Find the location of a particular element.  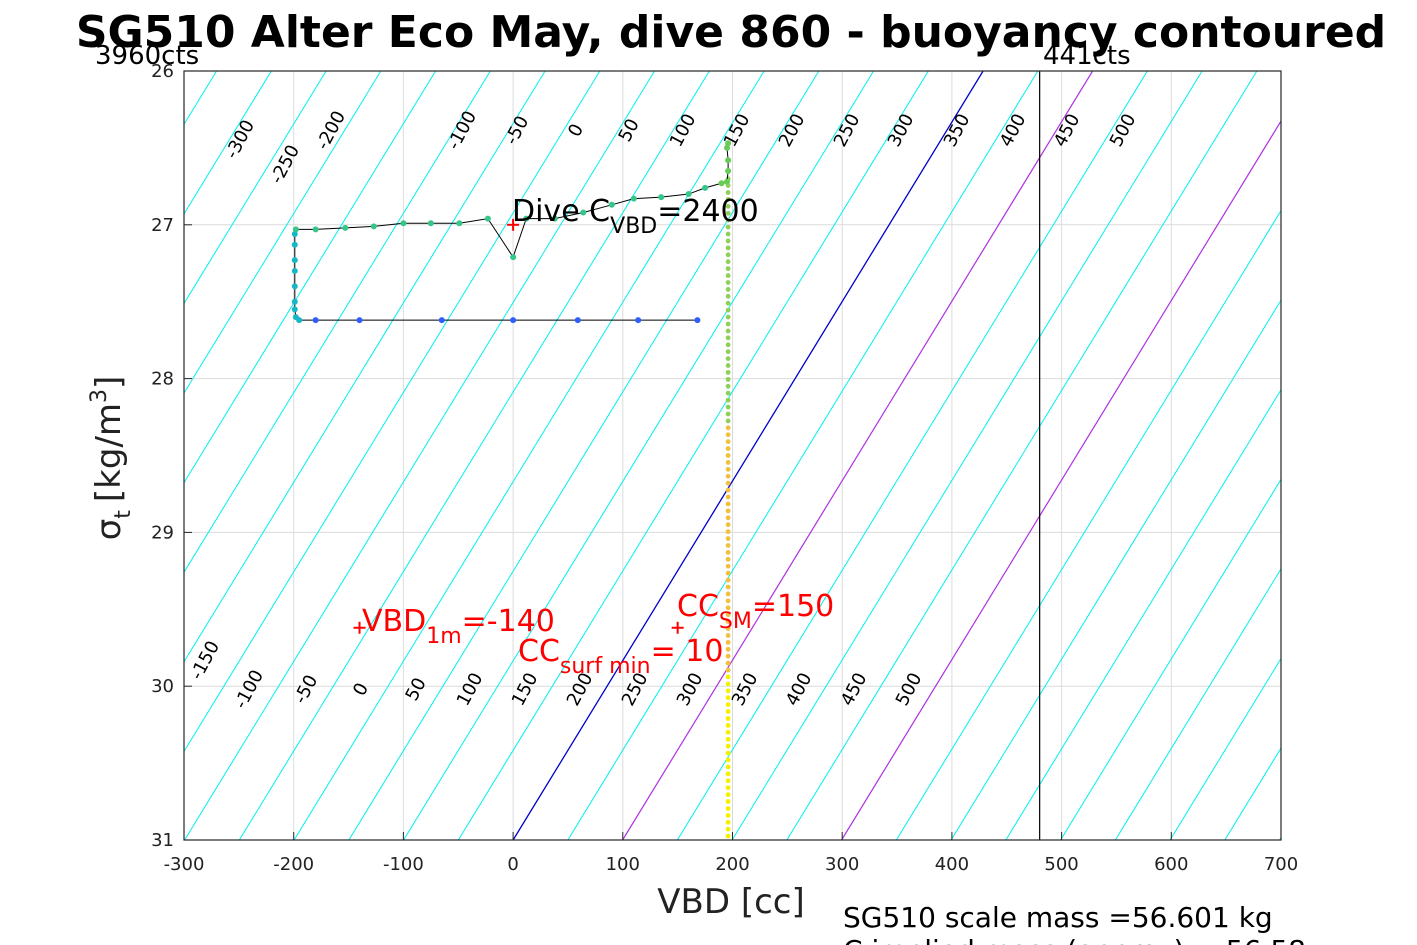

x-tick-label: 500 is located at coordinates (1061, 864).